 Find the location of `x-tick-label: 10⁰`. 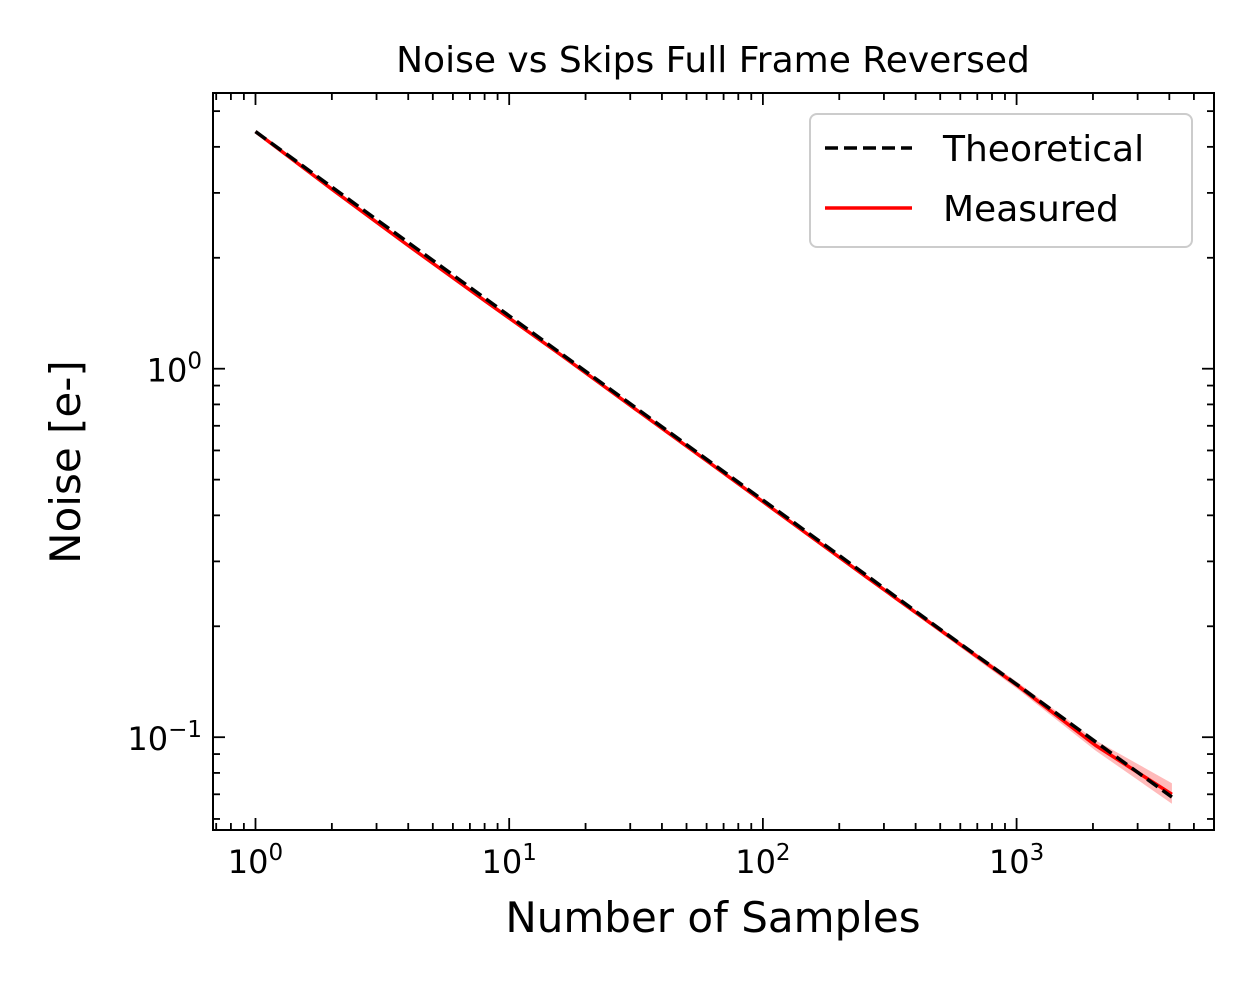

x-tick-label: 10⁰ is located at coordinates (255, 860).